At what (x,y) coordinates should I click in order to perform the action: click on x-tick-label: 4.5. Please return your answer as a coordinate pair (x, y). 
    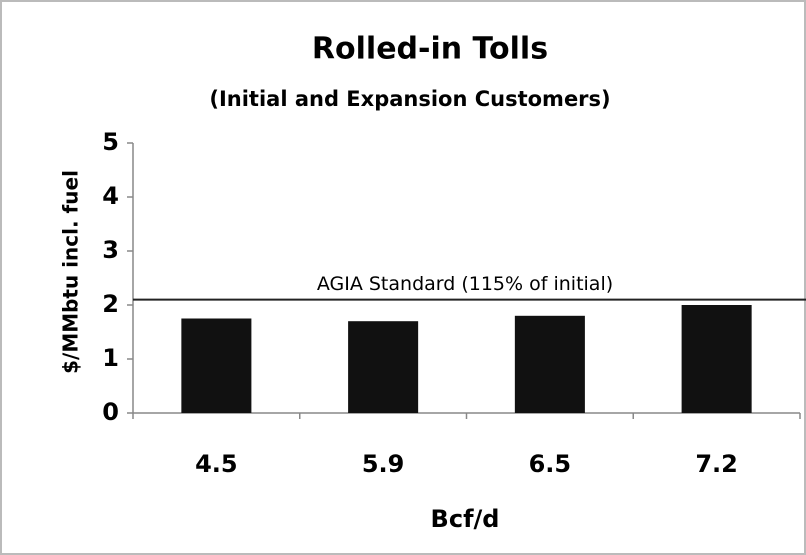
    Looking at the image, I should click on (216, 464).